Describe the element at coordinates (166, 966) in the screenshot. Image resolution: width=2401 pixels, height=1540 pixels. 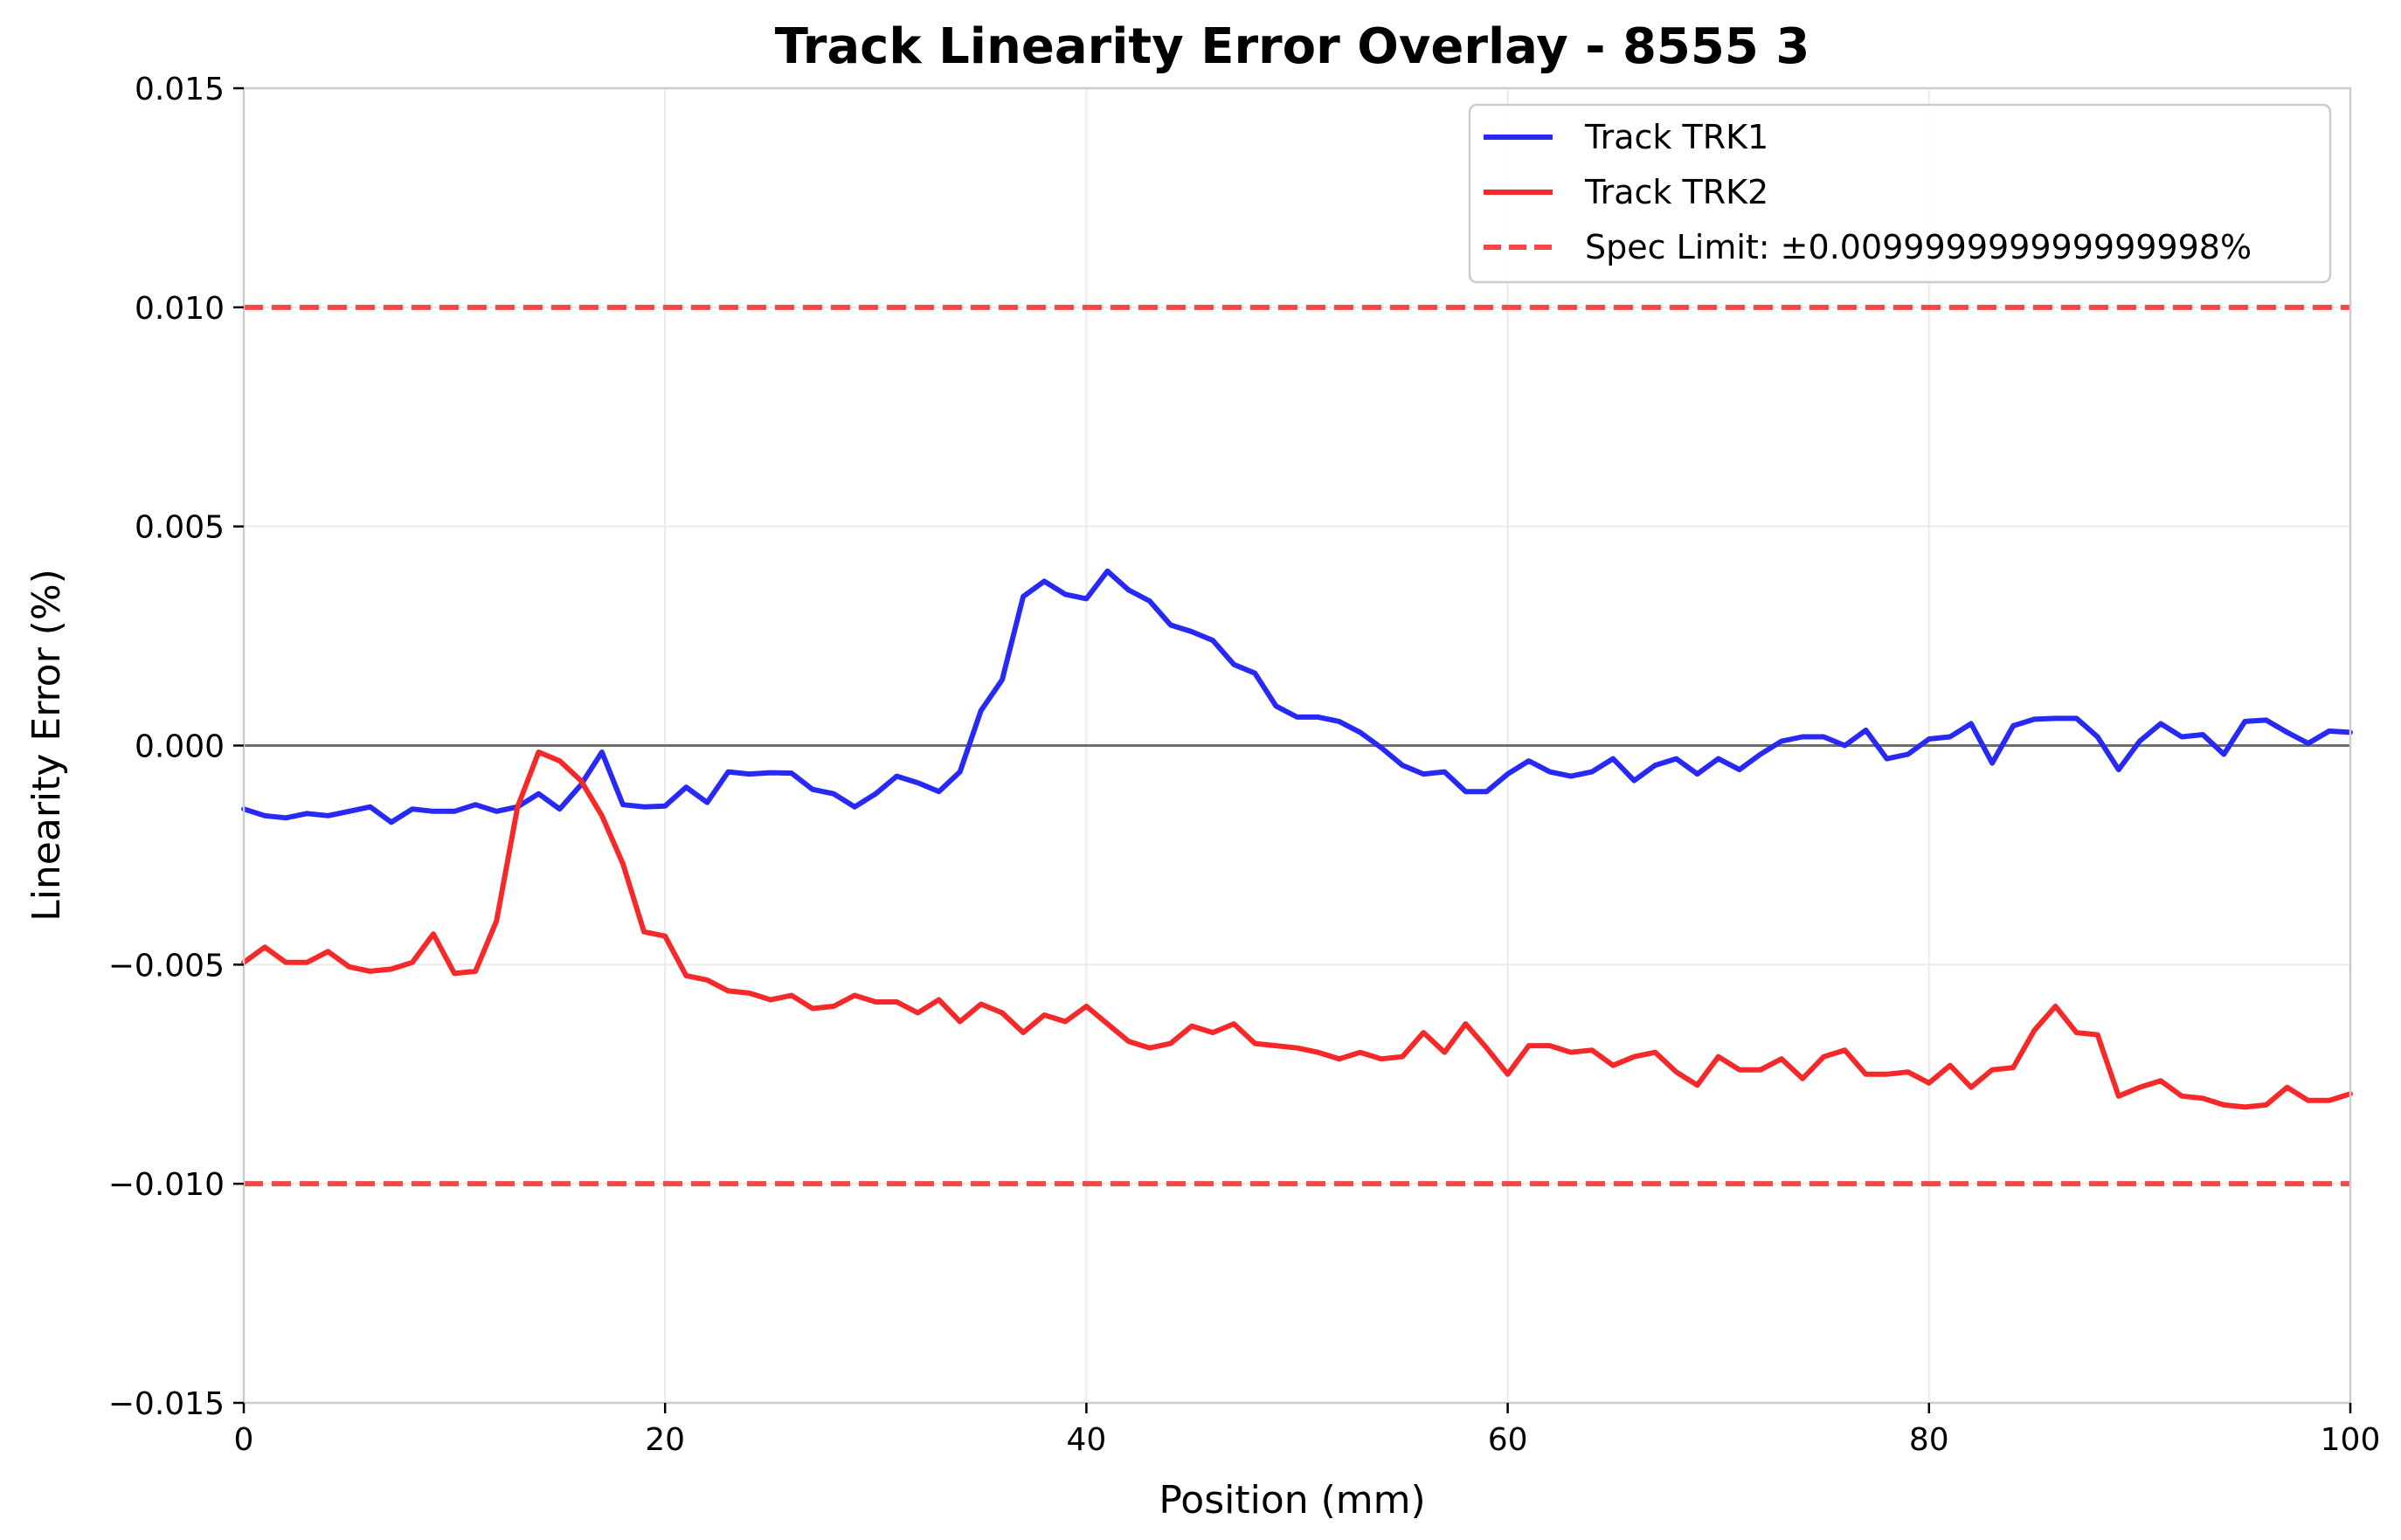
I see `y-tick-label: −0.005` at that location.